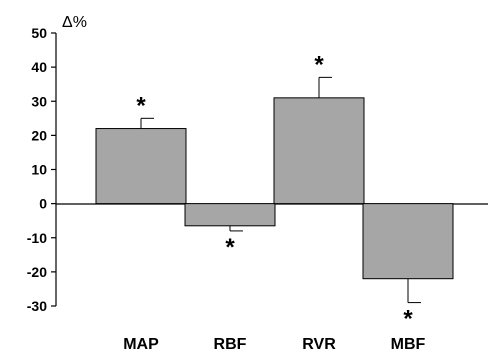 This screenshot has height=356, width=496. What do you see at coordinates (39, 67) in the screenshot?
I see `y-tick-label: 40` at bounding box center [39, 67].